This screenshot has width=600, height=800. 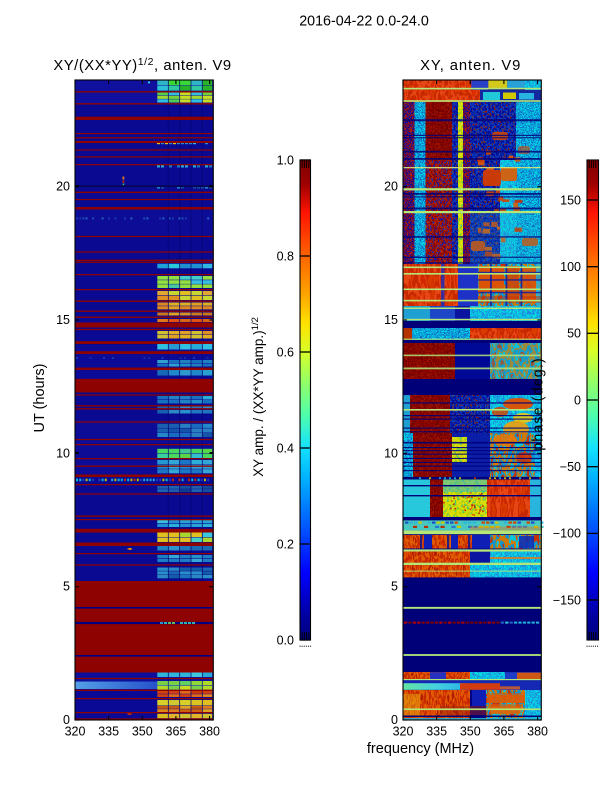 What do you see at coordinates (539, 403) in the screenshot?
I see `svg-text: phase (deg.)` at bounding box center [539, 403].